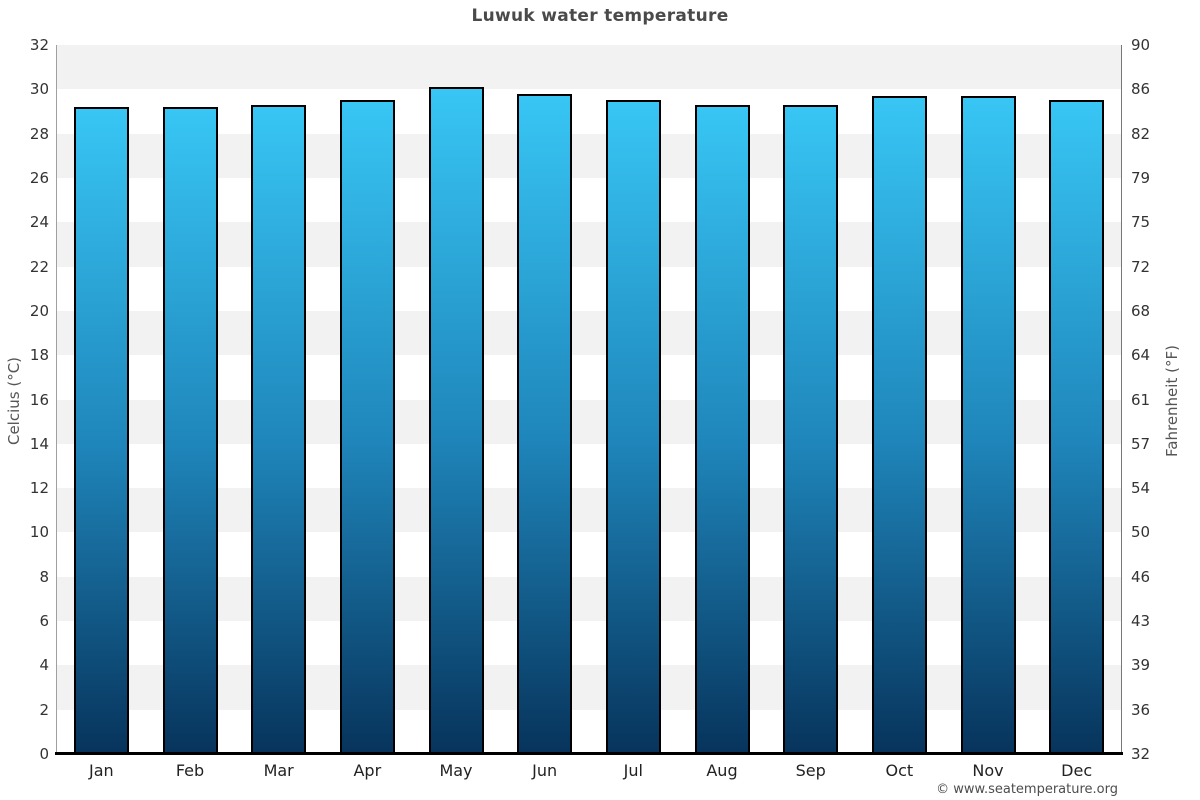 Image resolution: width=1200 pixels, height=800 pixels. I want to click on celsius-tick-24: 24, so click(39, 222).